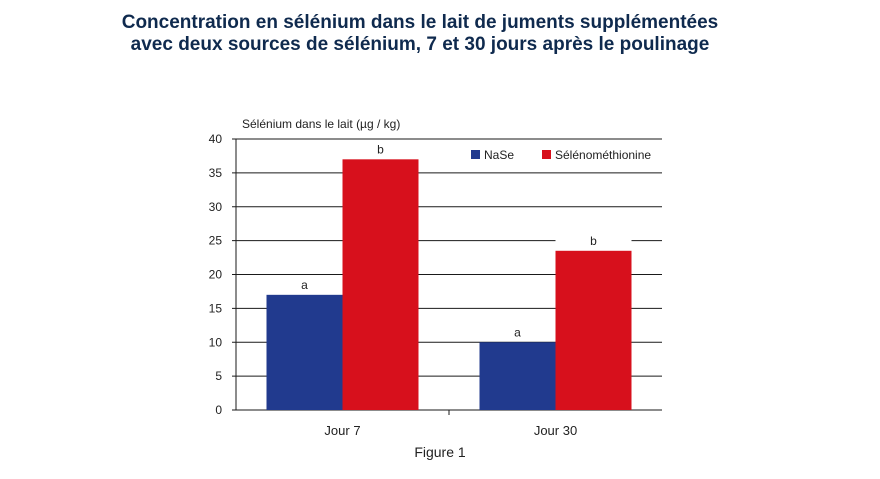  What do you see at coordinates (216, 207) in the screenshot?
I see `y-tick-label: 30` at bounding box center [216, 207].